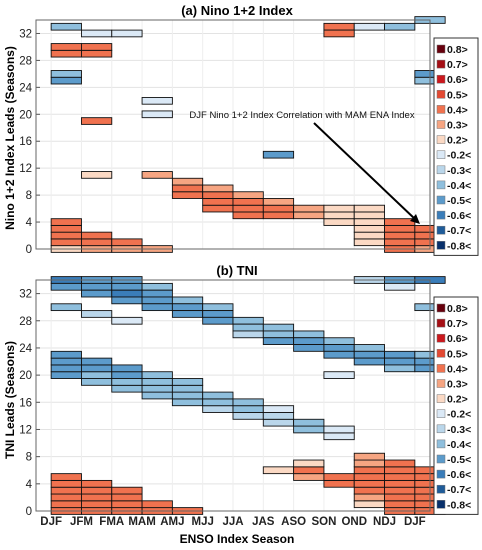 This screenshot has height=550, width=482. Describe the element at coordinates (323, 522) in the screenshot. I see `x-tick-label: SON` at that location.